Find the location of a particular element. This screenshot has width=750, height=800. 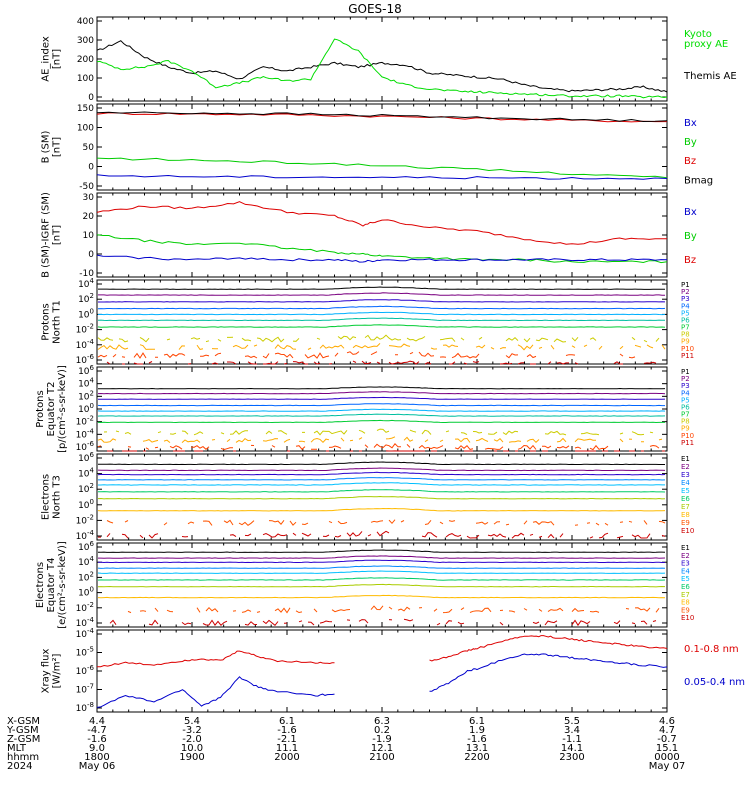

axis-row-value: 2100 is located at coordinates (381, 757).